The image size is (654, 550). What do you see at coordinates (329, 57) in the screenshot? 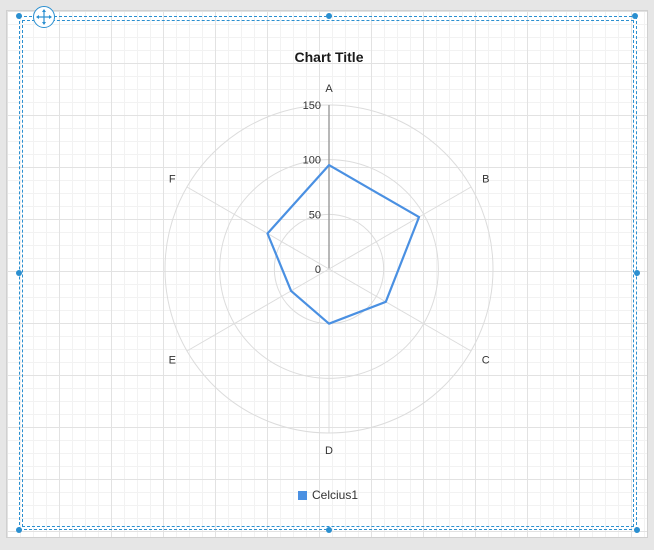
I see `chart-title: Chart Title` at bounding box center [329, 57].